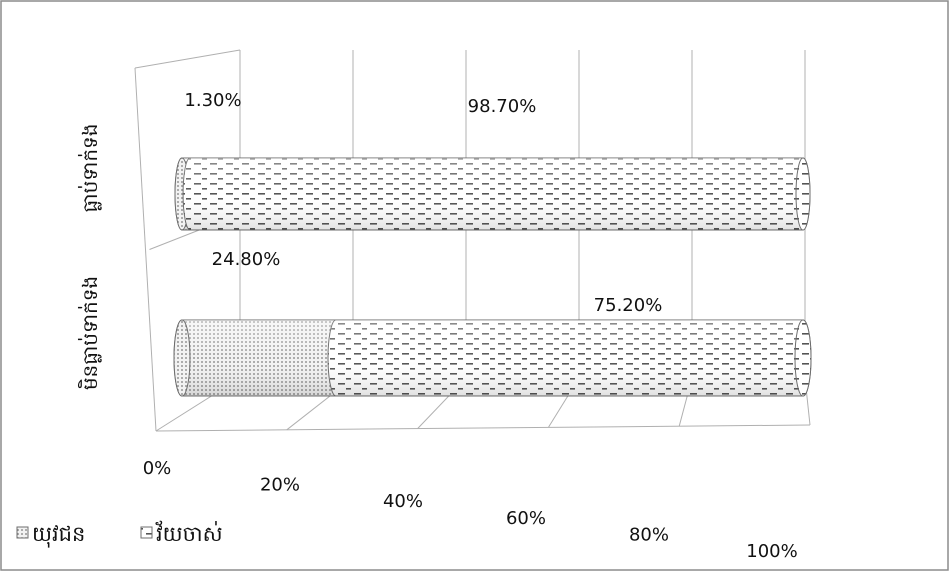  What do you see at coordinates (483, 428) in the screenshot?
I see `floor-front-edge` at bounding box center [483, 428].